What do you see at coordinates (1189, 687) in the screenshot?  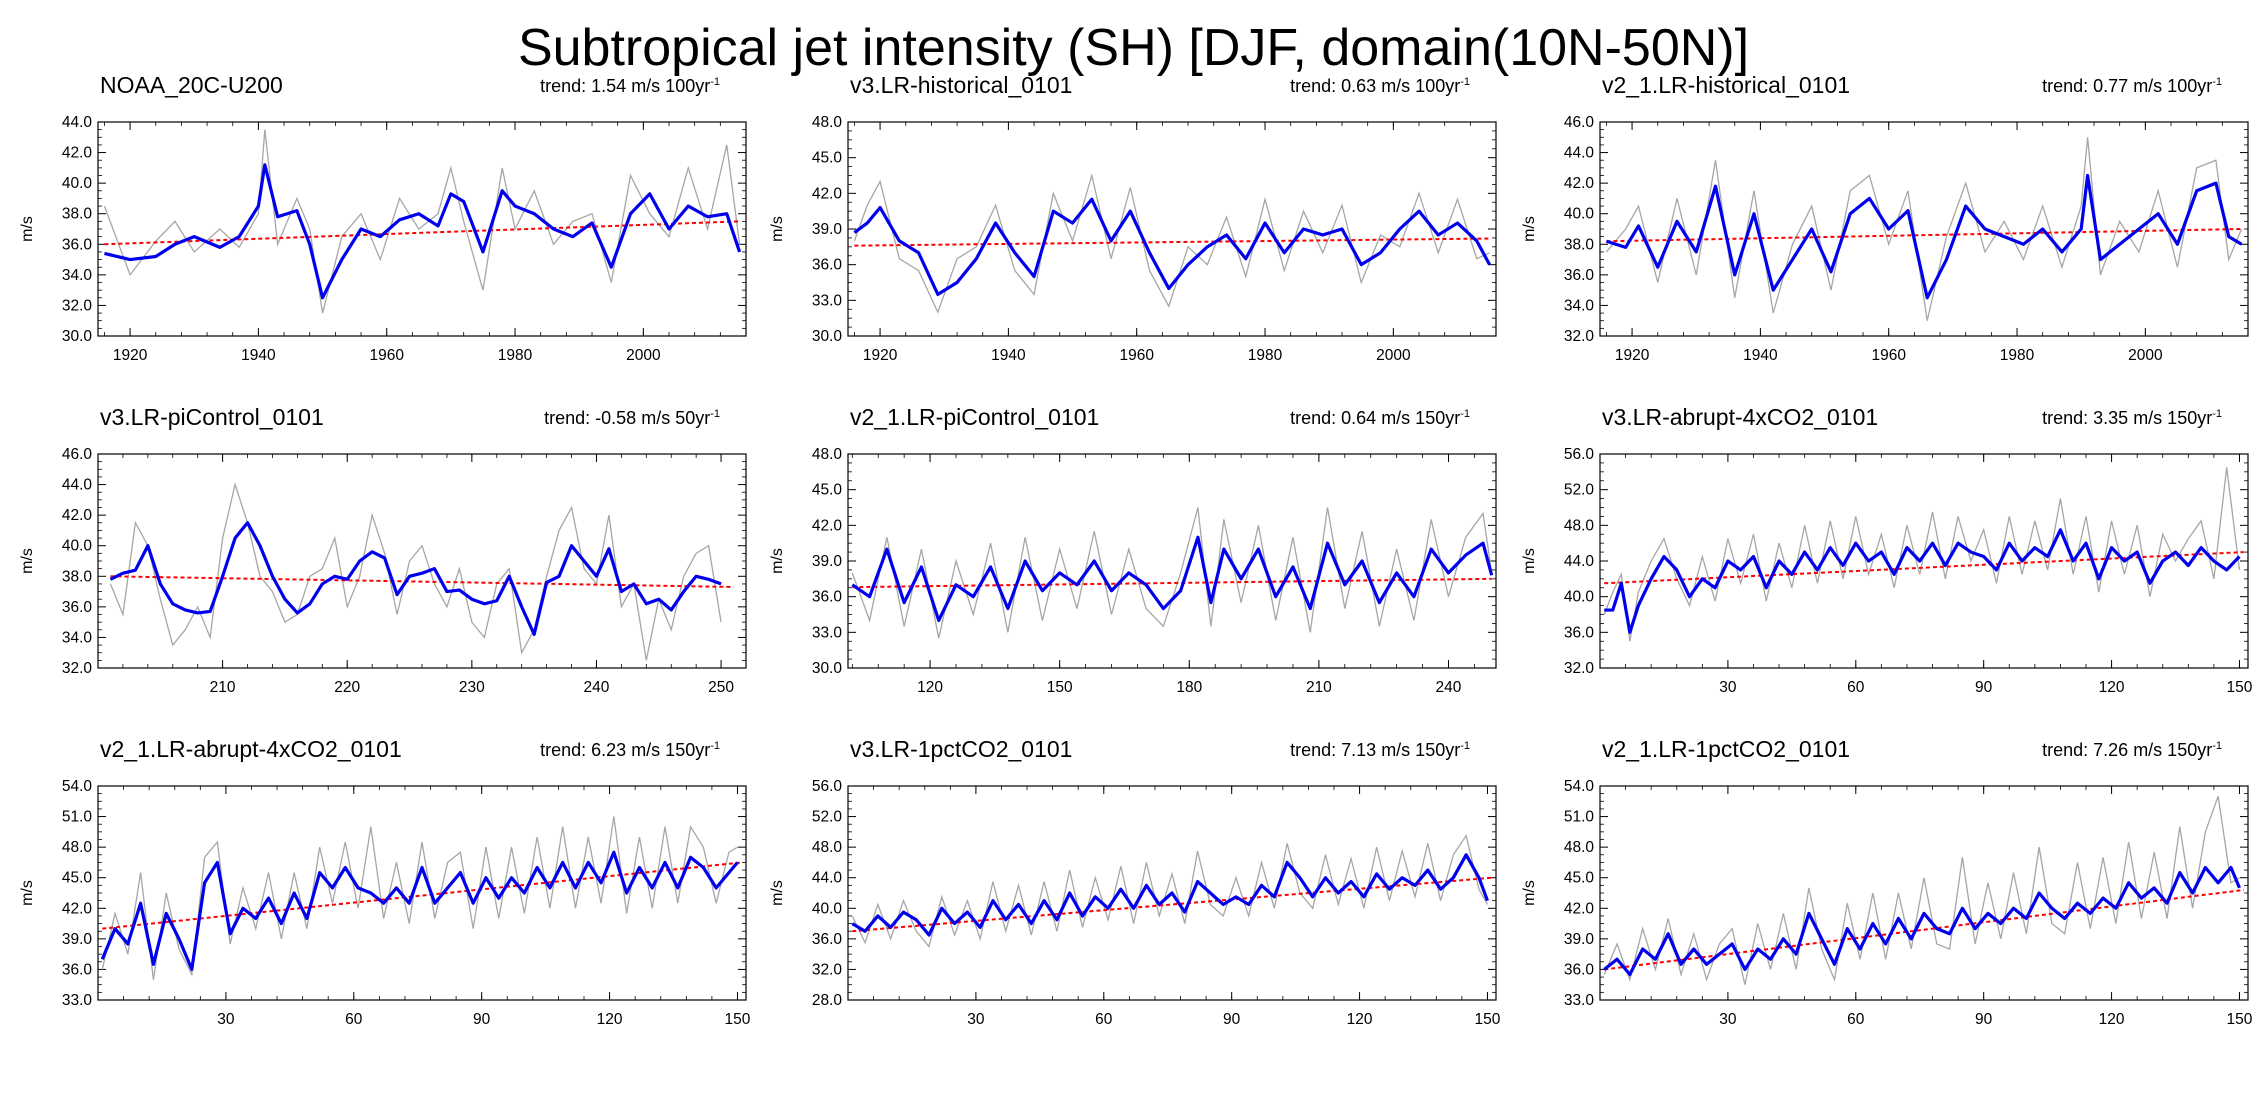 I see `x-tick-label: 180` at bounding box center [1189, 687].